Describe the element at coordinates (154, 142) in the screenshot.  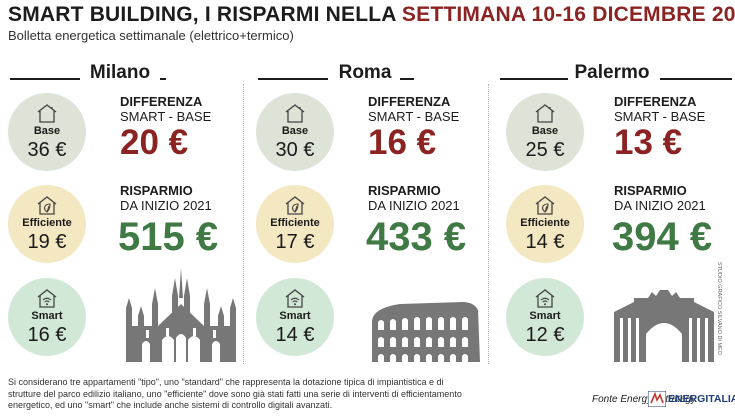
I see `difference-value: 20 €` at that location.